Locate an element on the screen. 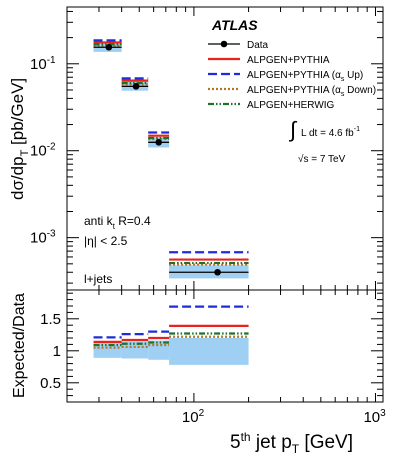 This screenshot has height=464, width=407. jet-algo-label: anti kt R=0.4 is located at coordinates (117, 222).